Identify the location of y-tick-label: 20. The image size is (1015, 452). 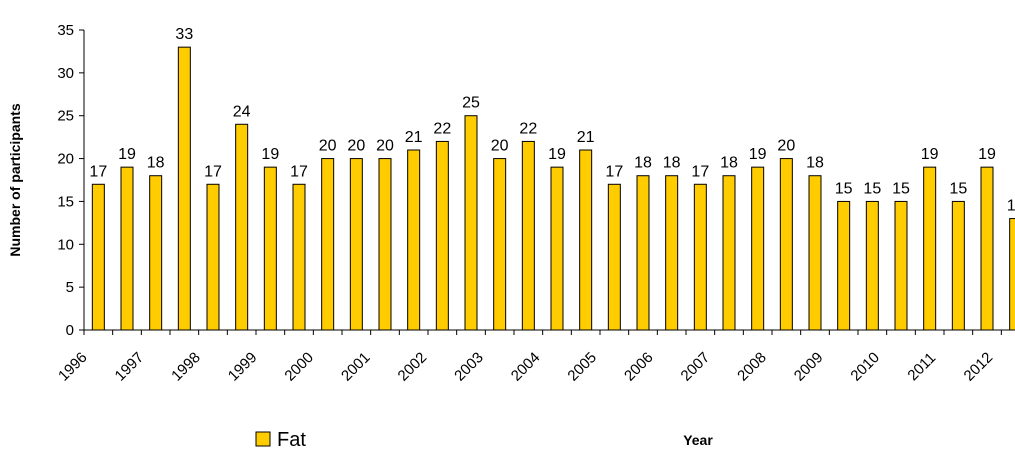
(65, 159).